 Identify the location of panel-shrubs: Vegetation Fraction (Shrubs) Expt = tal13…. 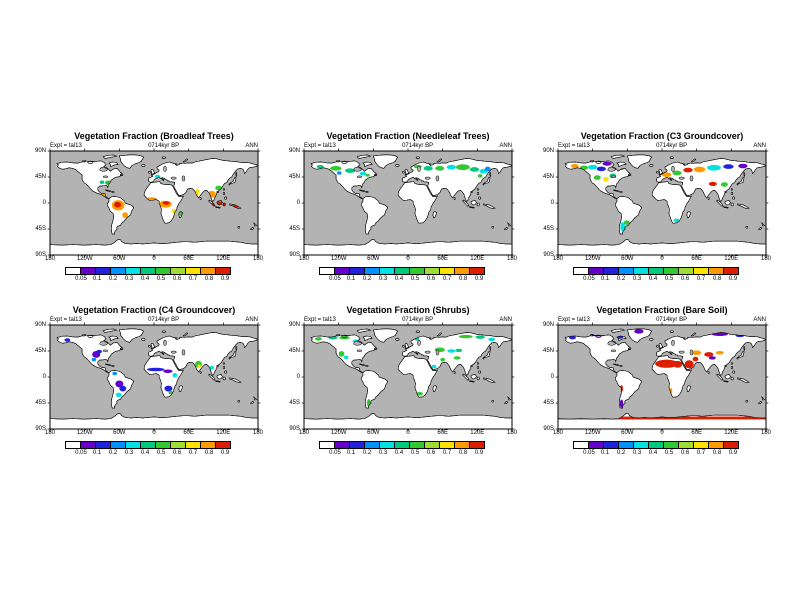
(402, 381).